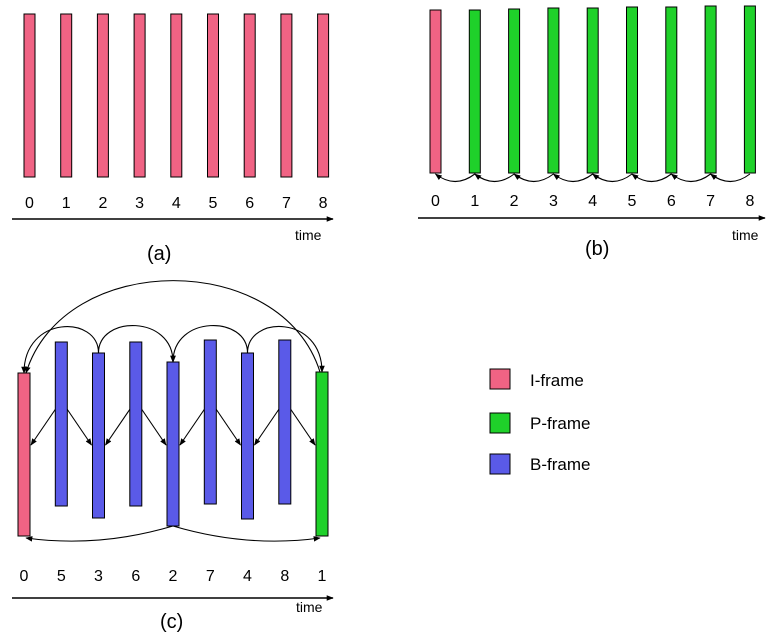  Describe the element at coordinates (597, 249) in the screenshot. I see `panel-caption-b: (b)` at that location.